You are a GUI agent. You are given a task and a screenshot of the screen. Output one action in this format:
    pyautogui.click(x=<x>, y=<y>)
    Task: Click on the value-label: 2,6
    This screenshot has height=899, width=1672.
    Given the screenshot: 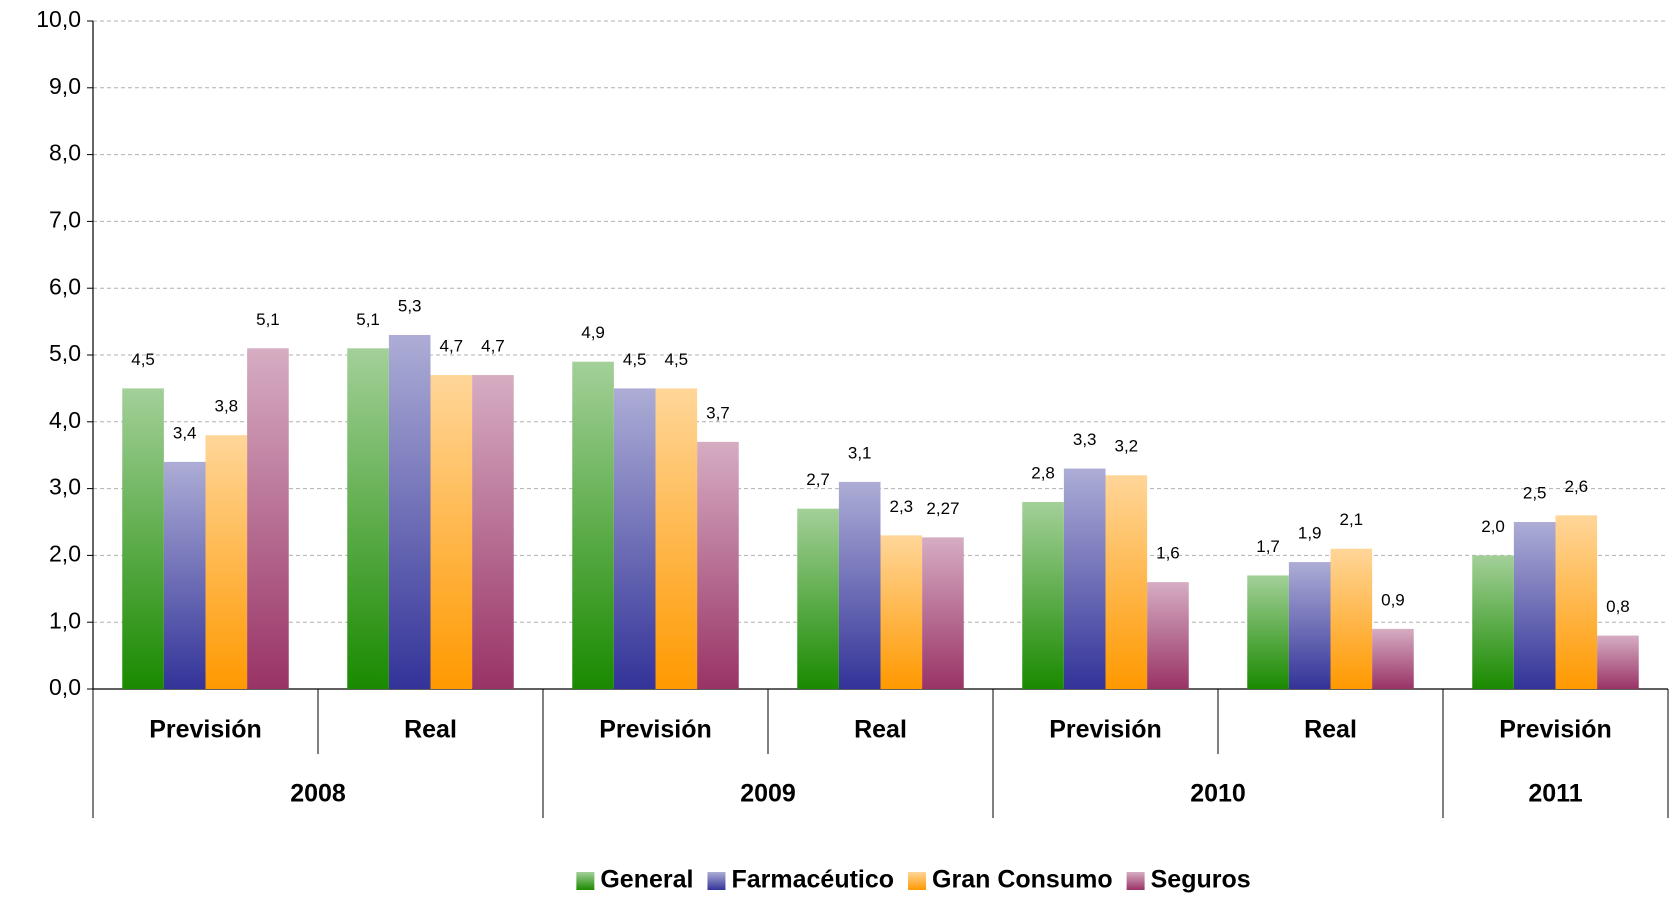 What is the action you would take?
    pyautogui.click(x=1576, y=486)
    